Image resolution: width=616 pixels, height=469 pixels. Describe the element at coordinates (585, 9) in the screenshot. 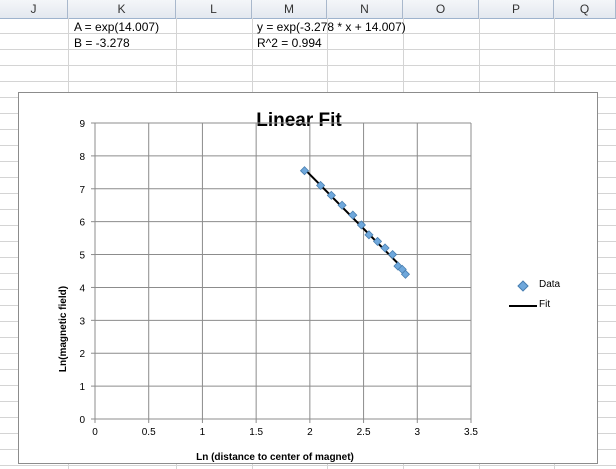

I see `column-header-q: Q` at that location.